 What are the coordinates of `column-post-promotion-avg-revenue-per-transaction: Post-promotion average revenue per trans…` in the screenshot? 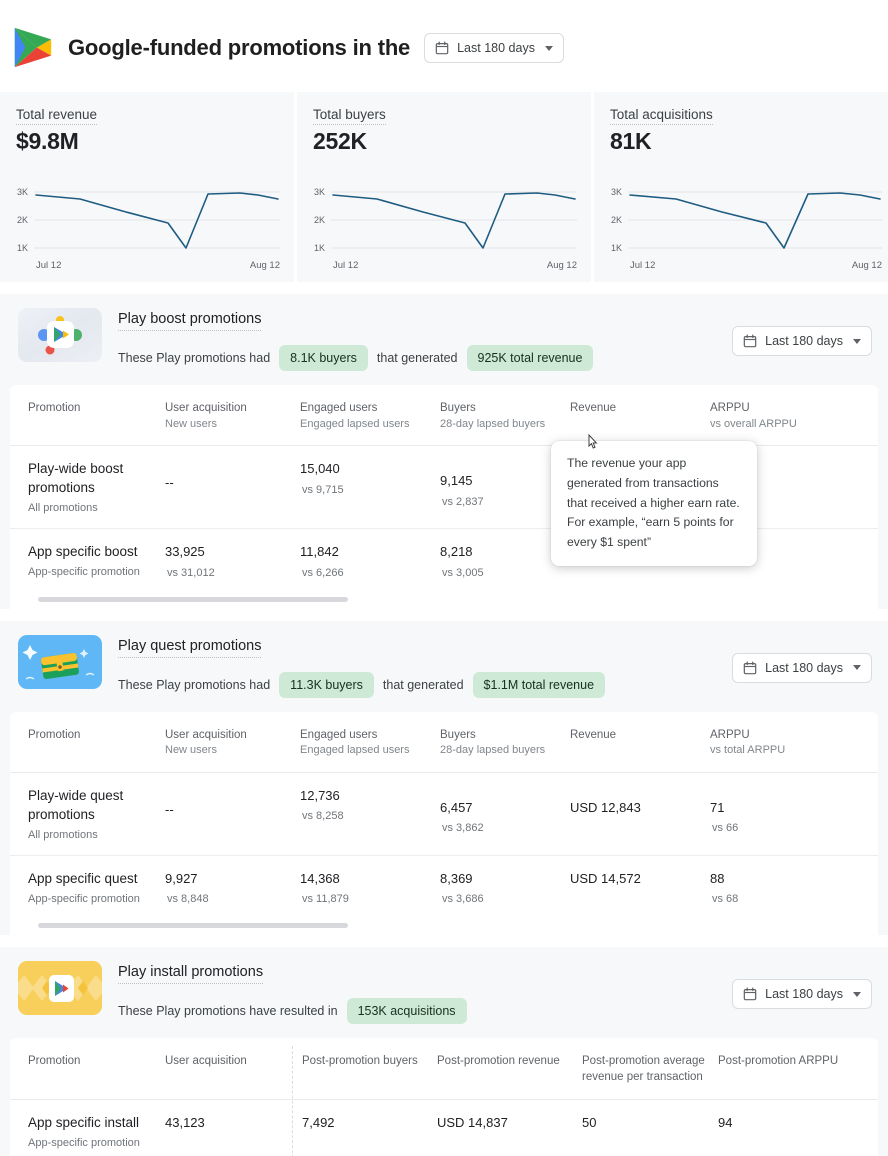 It's located at (650, 1069).